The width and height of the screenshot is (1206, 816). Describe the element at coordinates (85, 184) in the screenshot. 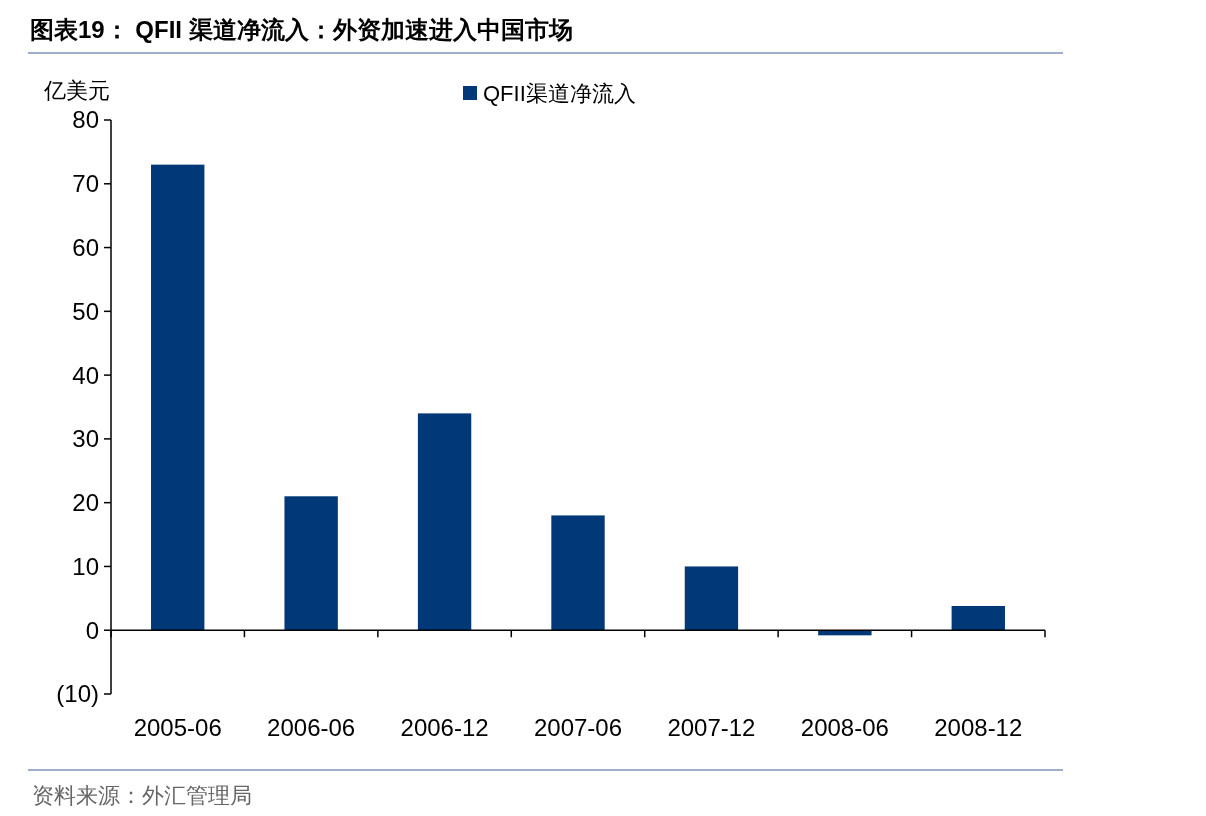

I see `y-tick-label: 70` at that location.